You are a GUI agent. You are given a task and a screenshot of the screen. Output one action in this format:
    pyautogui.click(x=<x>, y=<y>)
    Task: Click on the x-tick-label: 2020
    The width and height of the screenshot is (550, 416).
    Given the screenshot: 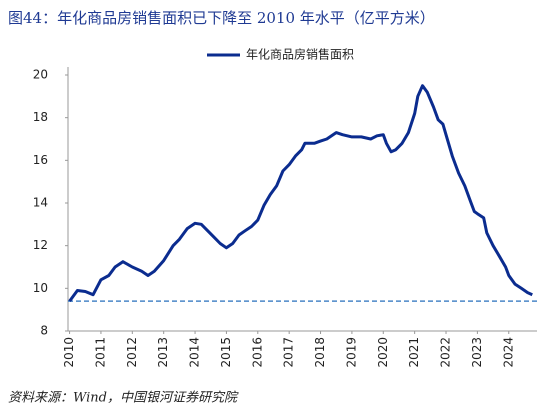 What is the action you would take?
    pyautogui.click(x=383, y=352)
    